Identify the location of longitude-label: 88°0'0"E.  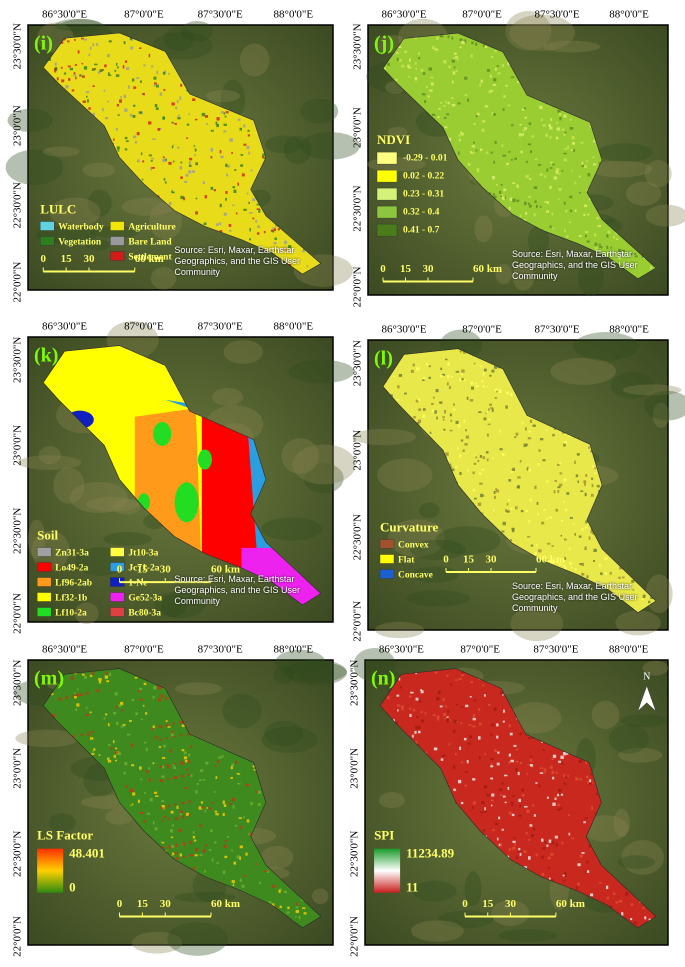
(629, 650).